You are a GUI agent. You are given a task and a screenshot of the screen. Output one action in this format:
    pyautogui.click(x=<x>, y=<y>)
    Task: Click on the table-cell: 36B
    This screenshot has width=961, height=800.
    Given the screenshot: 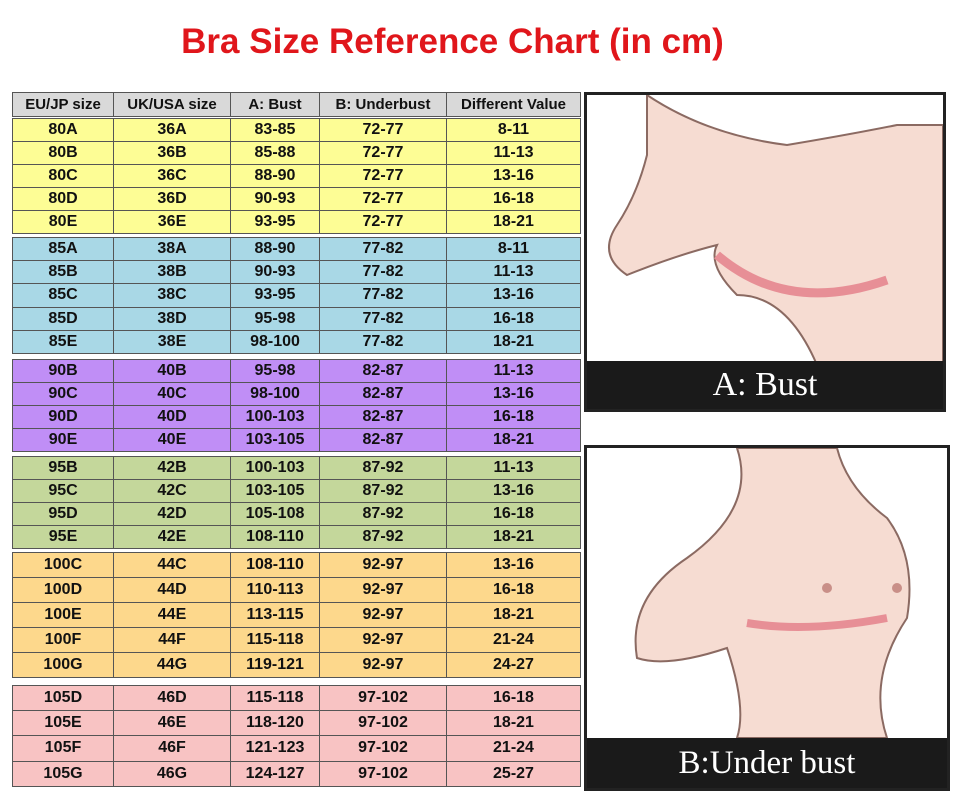 What is the action you would take?
    pyautogui.click(x=172, y=153)
    